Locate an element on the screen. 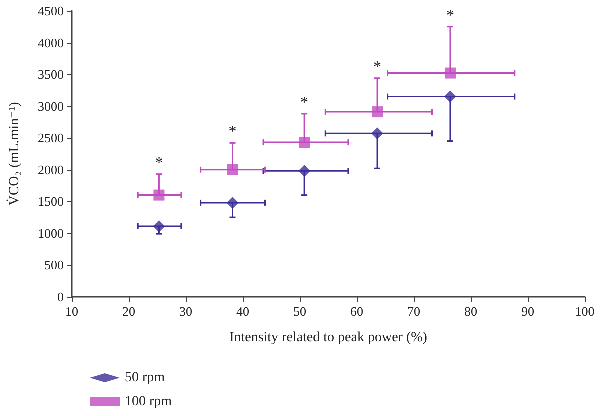  y-tick-label: 0 is located at coordinates (61, 297).